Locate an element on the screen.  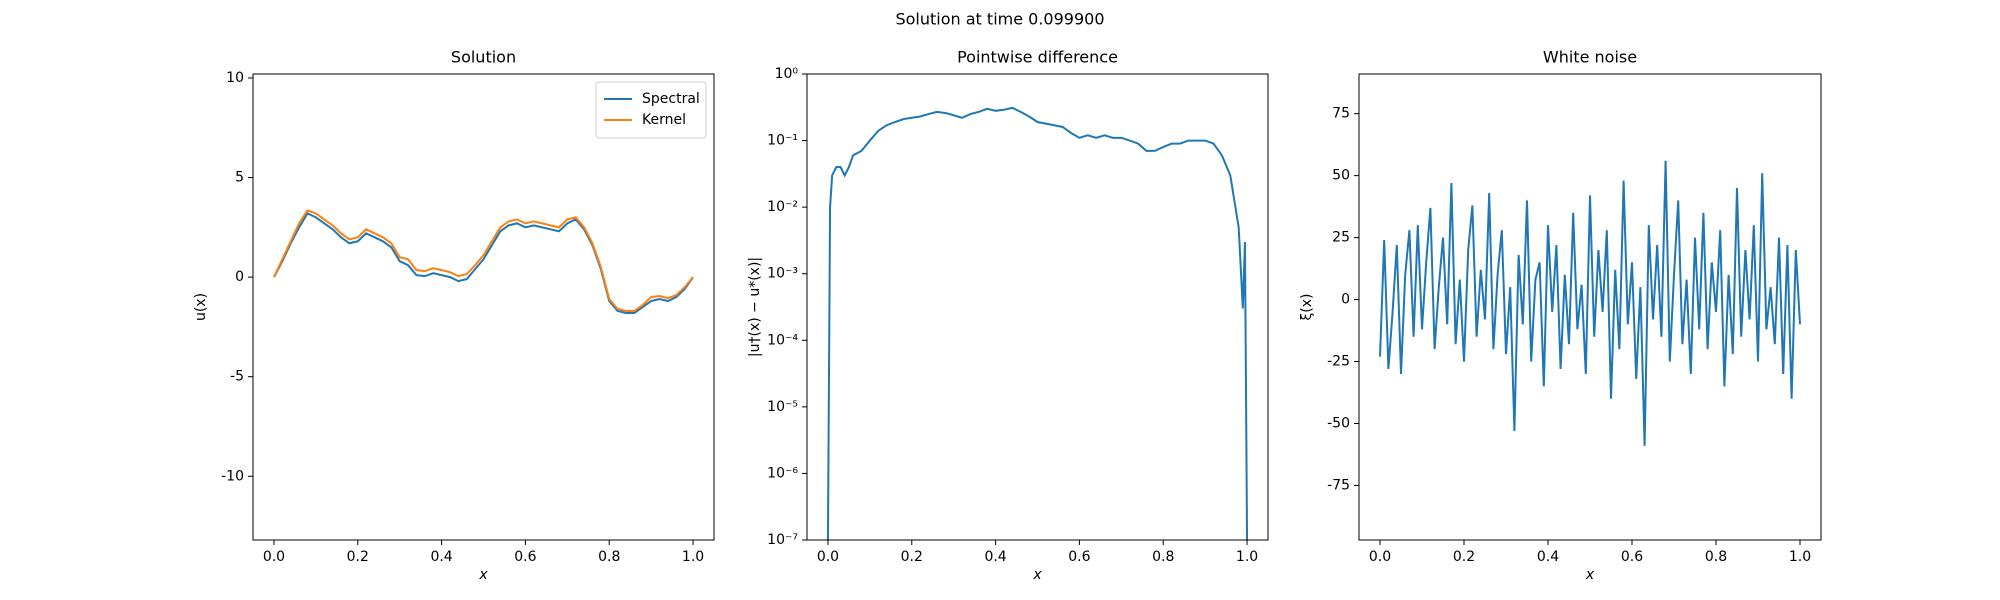
panel-title: White noise is located at coordinates (1590, 57).